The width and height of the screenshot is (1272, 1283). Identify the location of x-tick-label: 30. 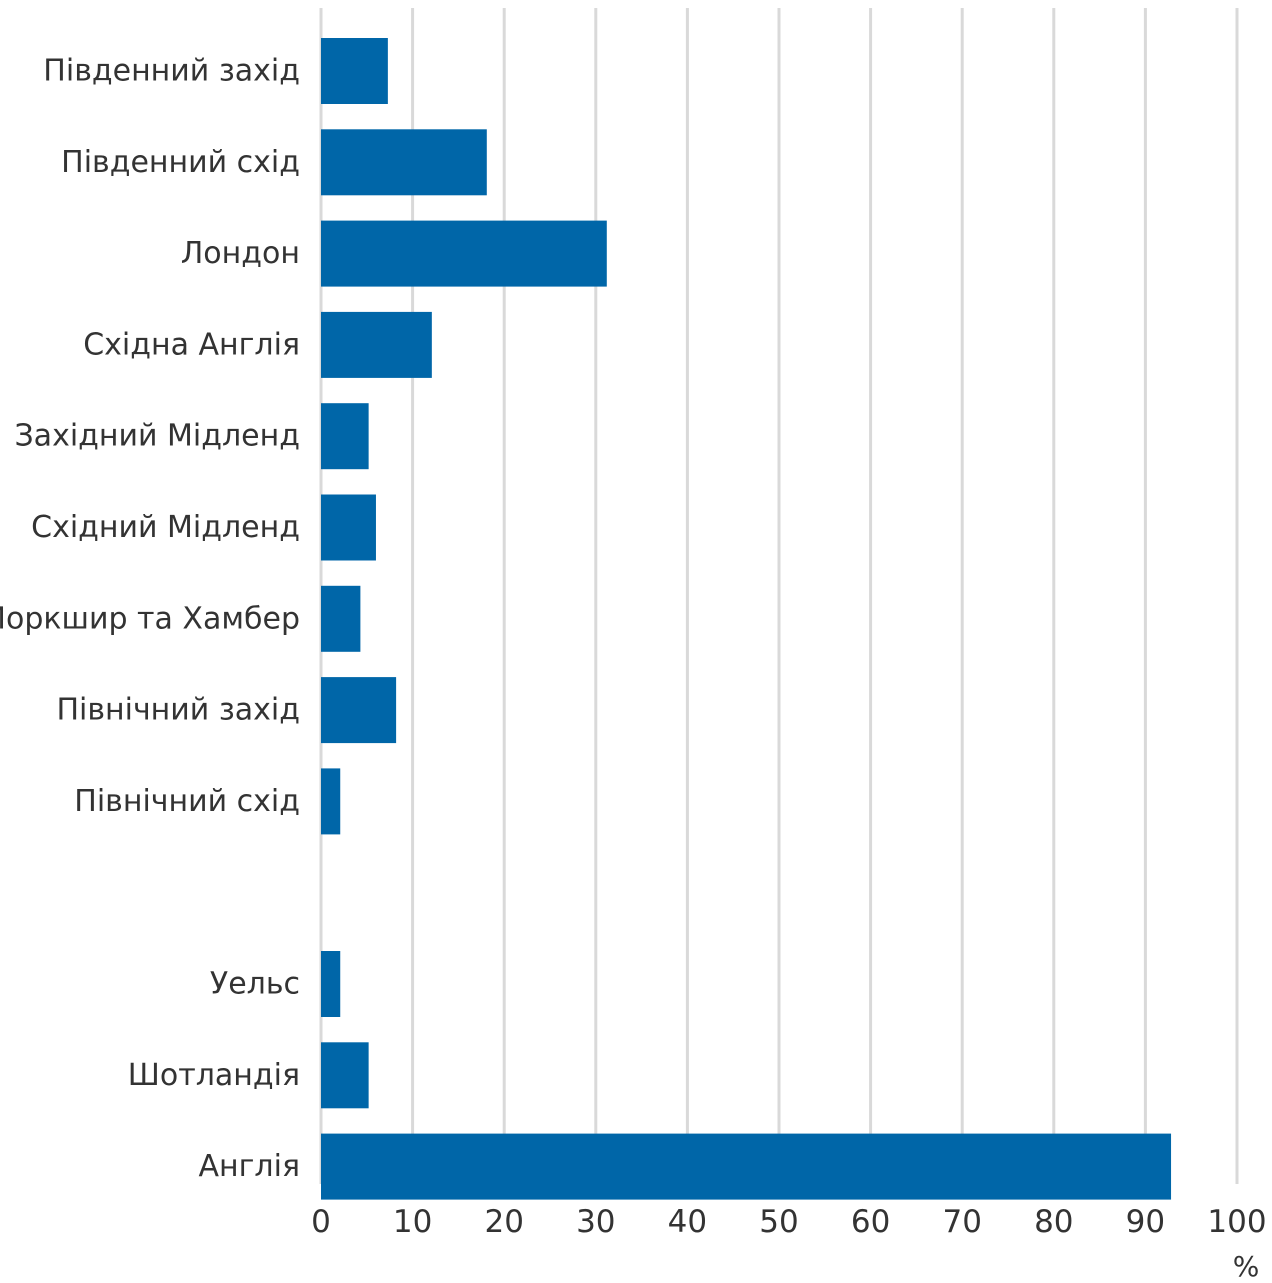
(595, 1222).